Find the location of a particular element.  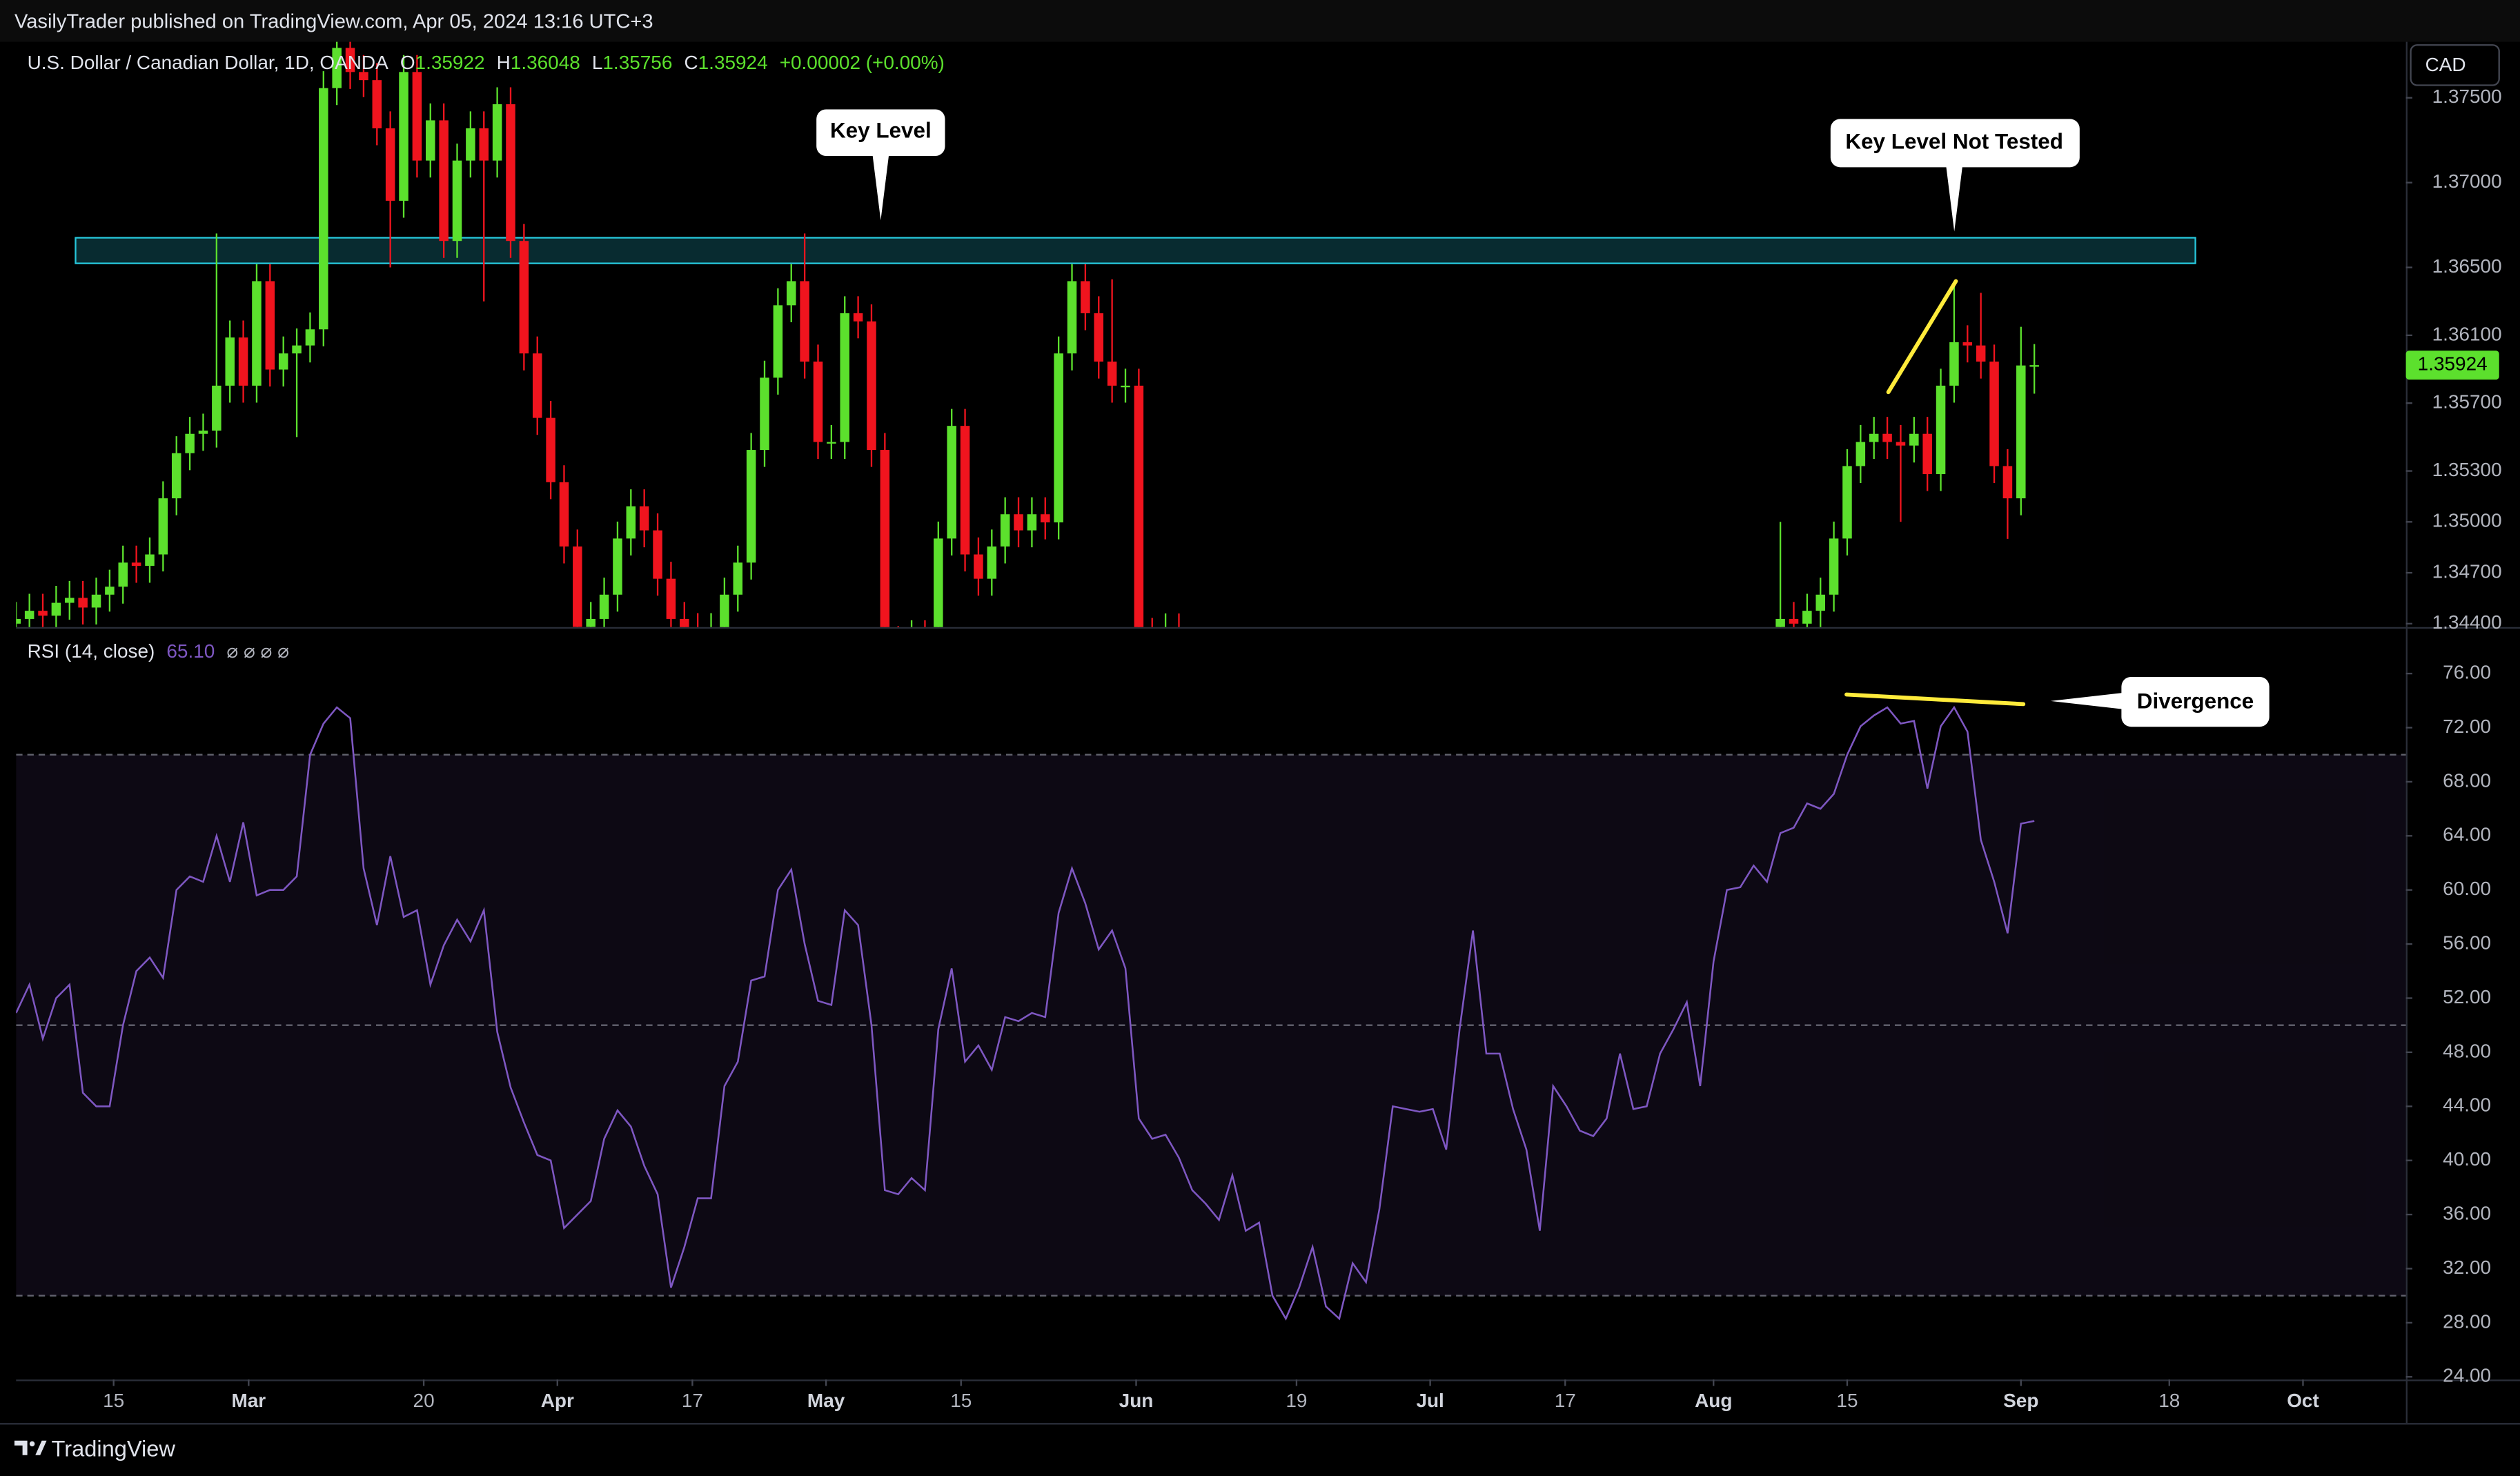

x-tick-label: 17 is located at coordinates (692, 1400).